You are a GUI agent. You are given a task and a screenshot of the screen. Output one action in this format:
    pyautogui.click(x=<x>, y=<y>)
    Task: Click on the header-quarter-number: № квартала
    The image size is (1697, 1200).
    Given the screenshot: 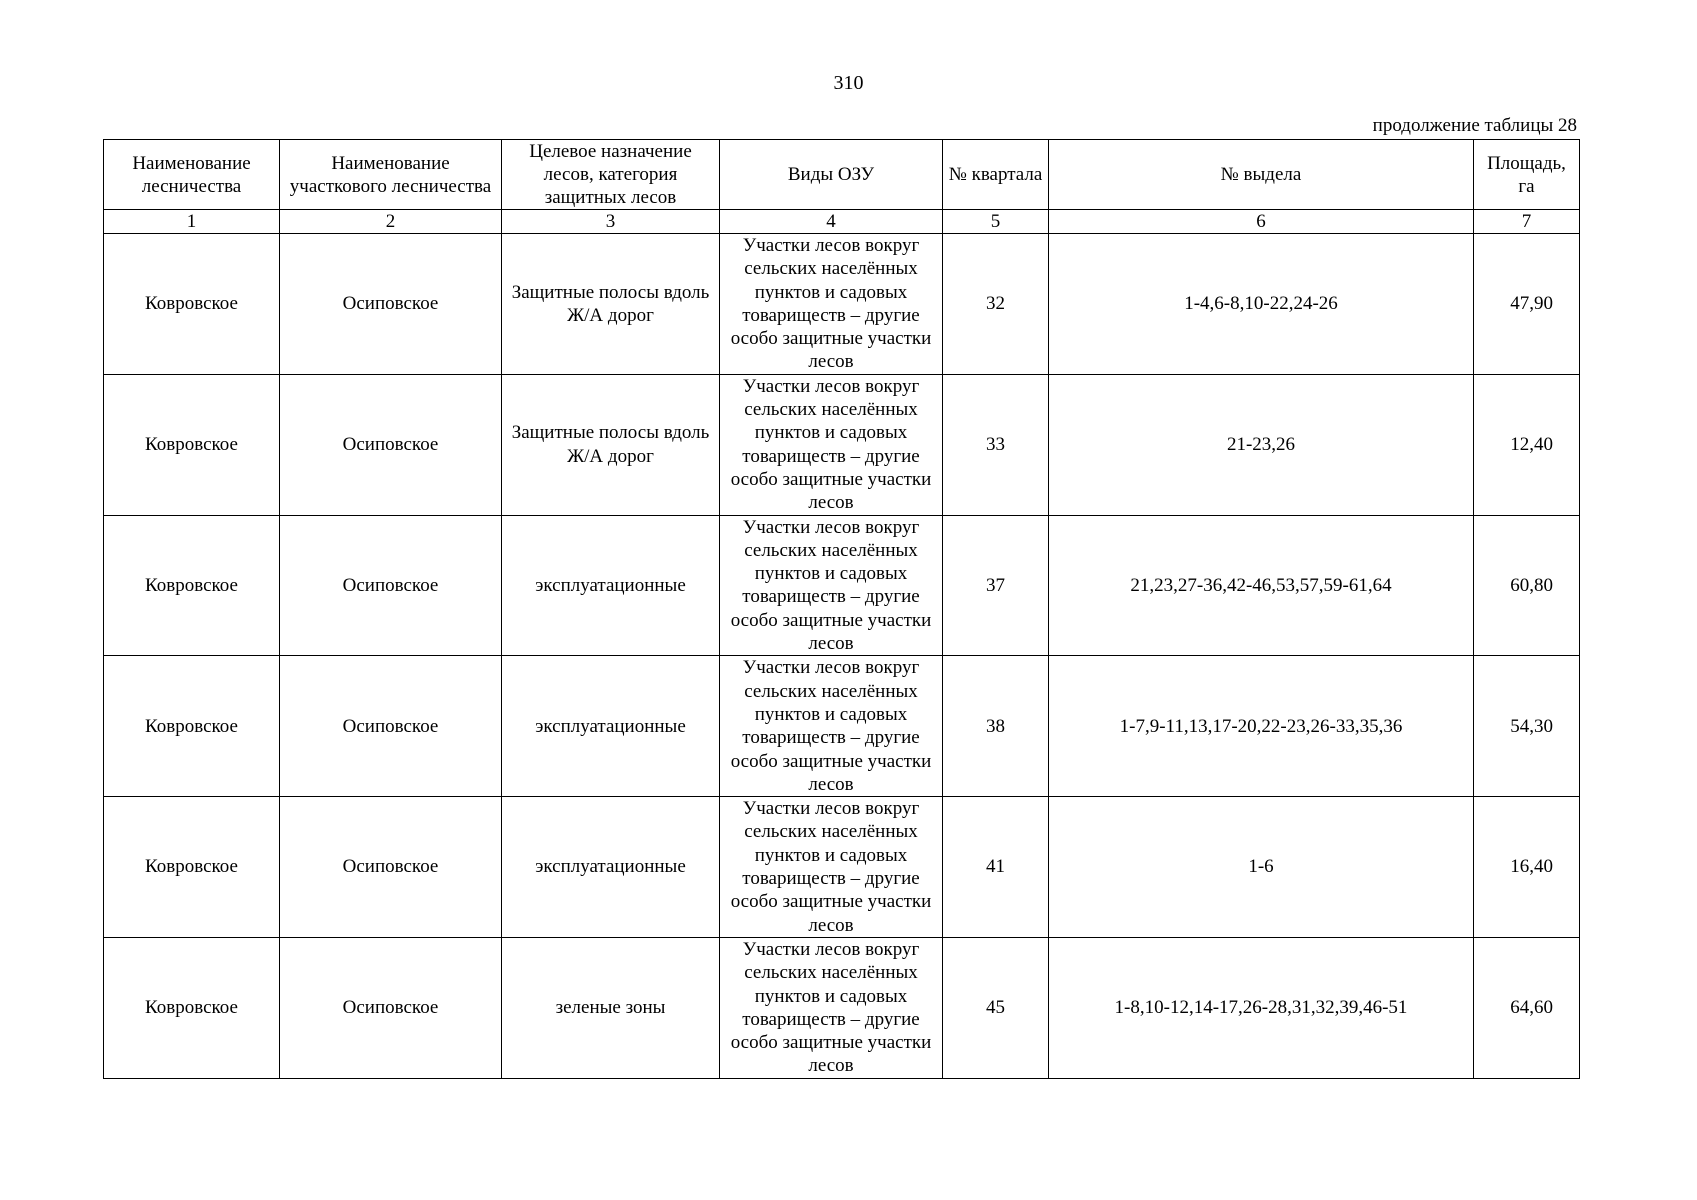 What is the action you would take?
    pyautogui.click(x=995, y=174)
    